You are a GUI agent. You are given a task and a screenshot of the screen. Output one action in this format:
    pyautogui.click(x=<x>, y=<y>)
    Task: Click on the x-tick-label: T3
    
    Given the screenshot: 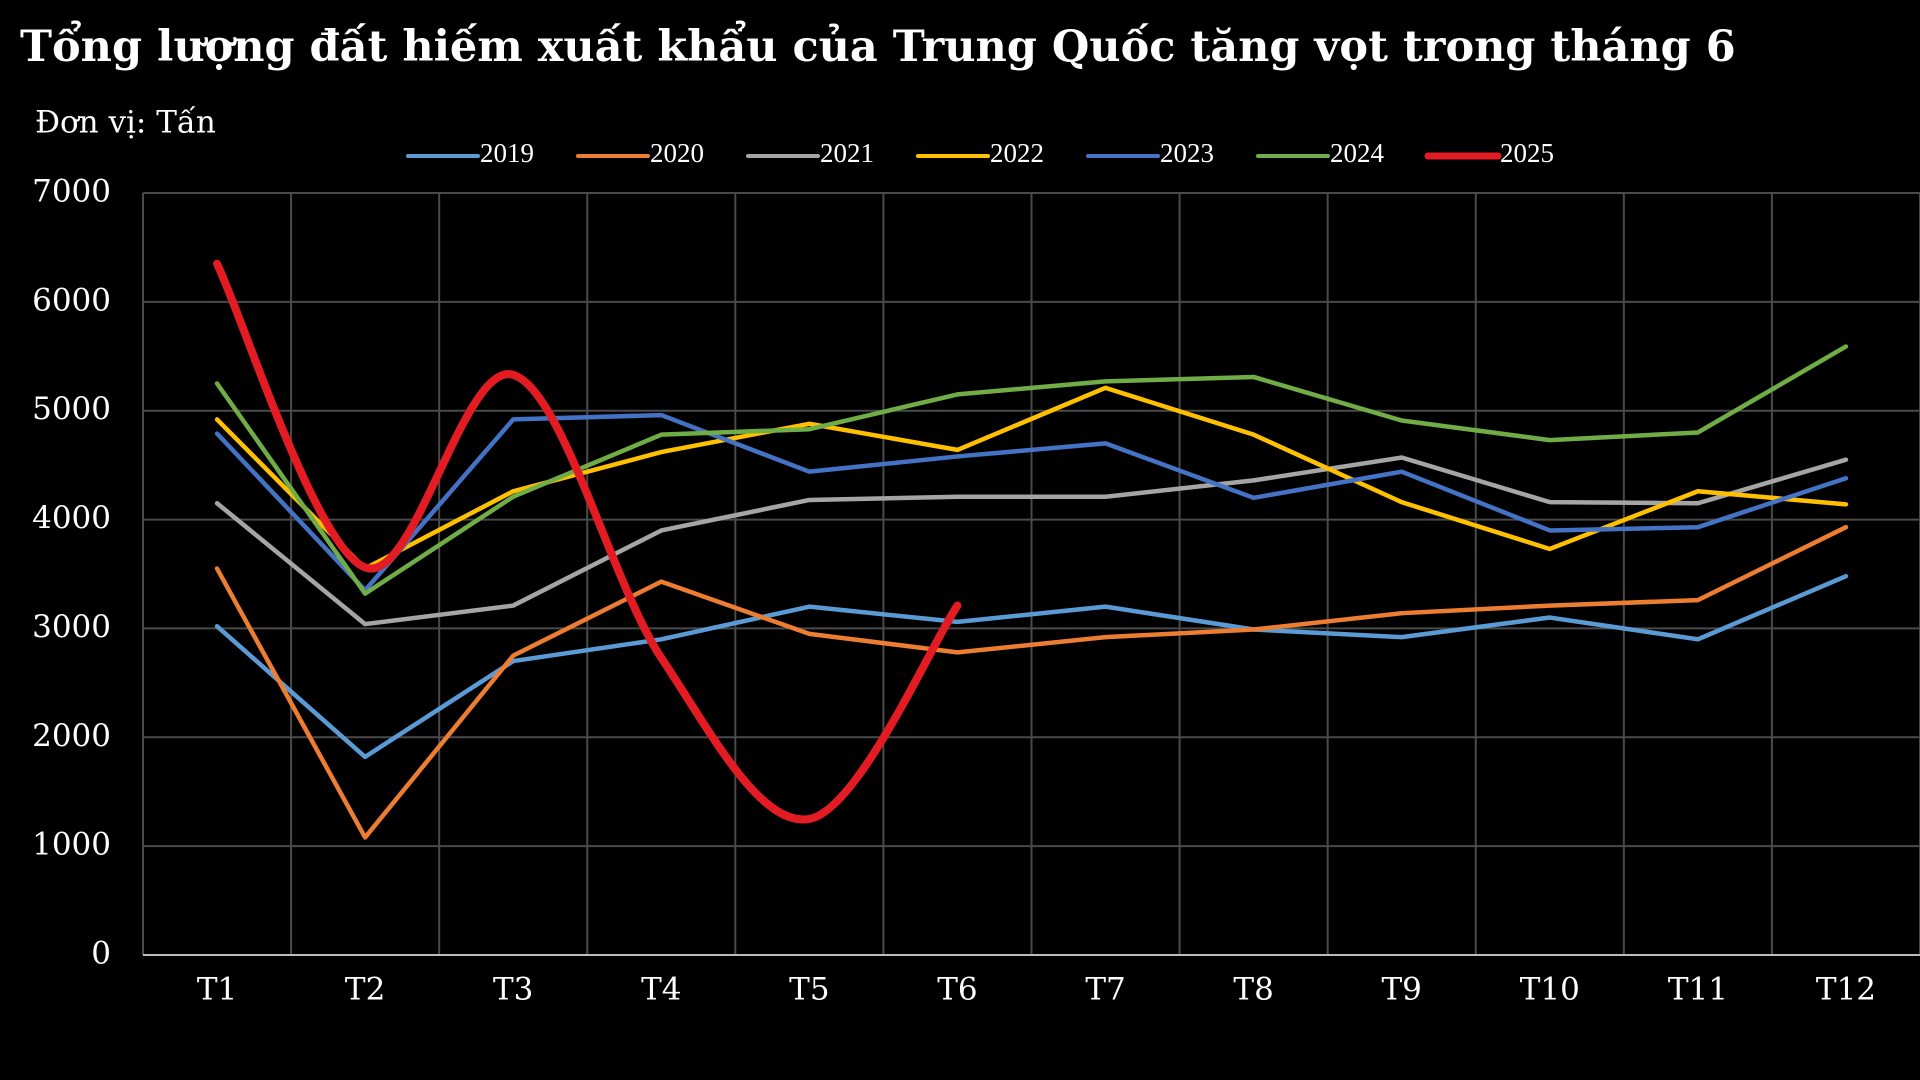 What is the action you would take?
    pyautogui.click(x=513, y=990)
    